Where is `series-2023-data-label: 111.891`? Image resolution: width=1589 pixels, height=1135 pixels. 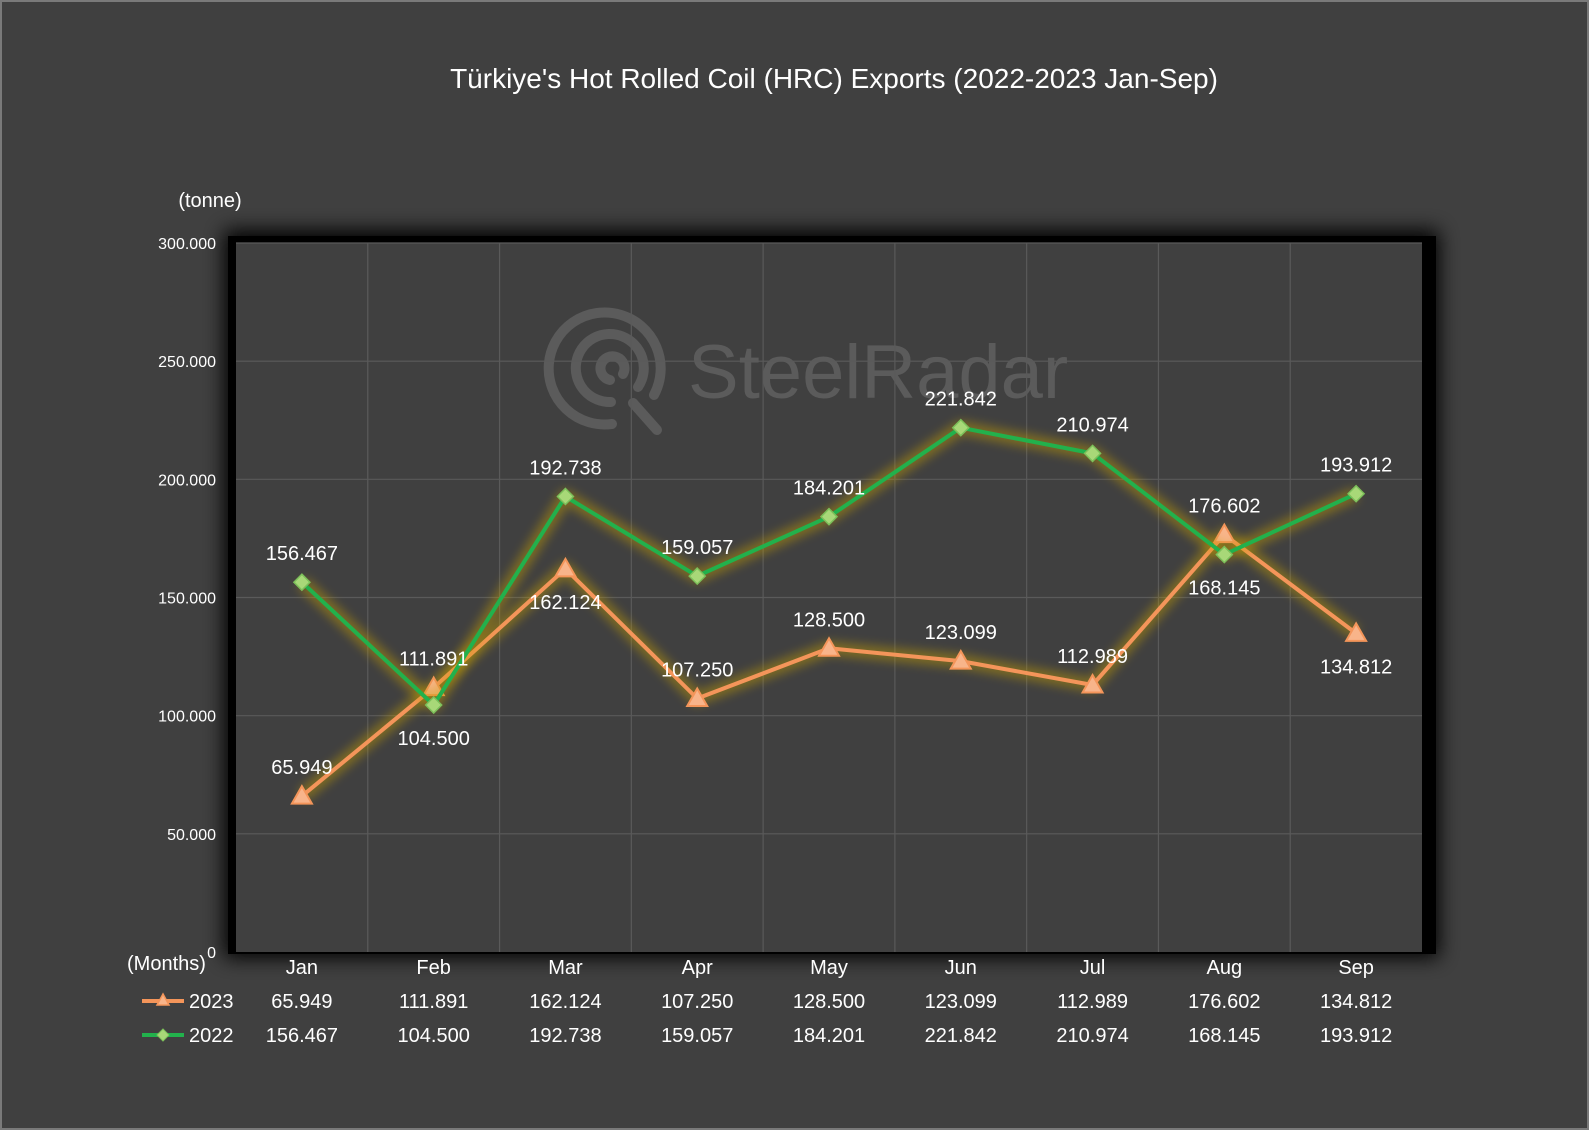
series-2023-data-label: 111.891 is located at coordinates (433, 660).